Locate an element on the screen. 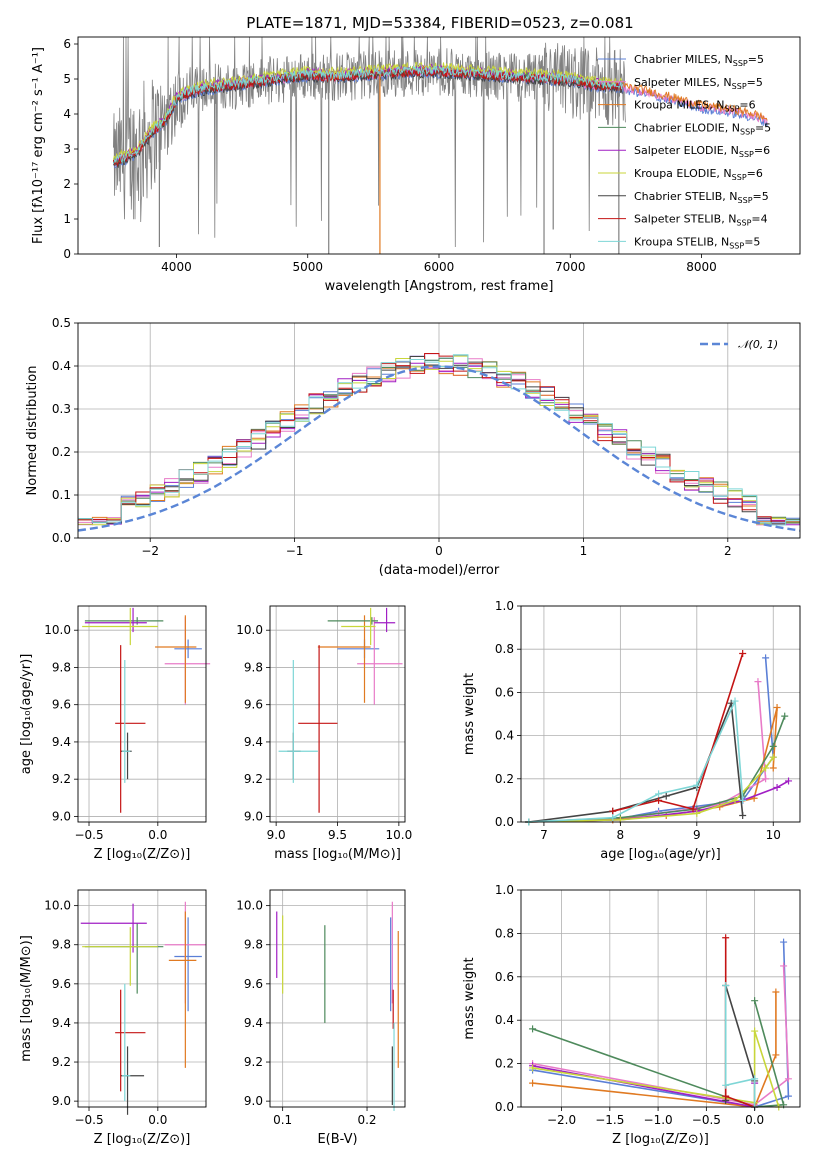 This screenshot has width=819, height=1170. x-tick-label: 4000 is located at coordinates (176, 267).